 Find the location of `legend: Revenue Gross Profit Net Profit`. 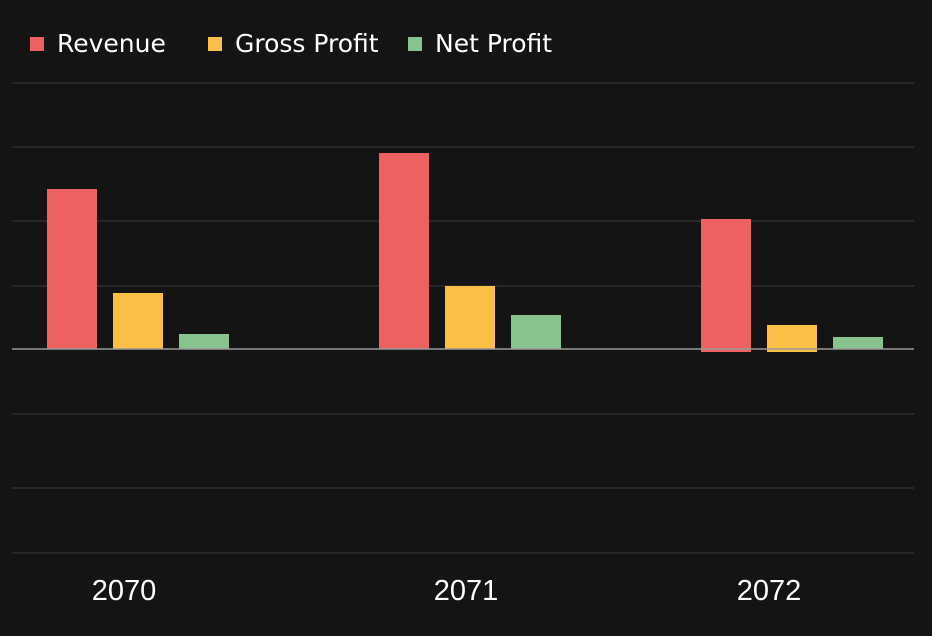

legend: Revenue Gross Profit Net Profit is located at coordinates (291, 43).